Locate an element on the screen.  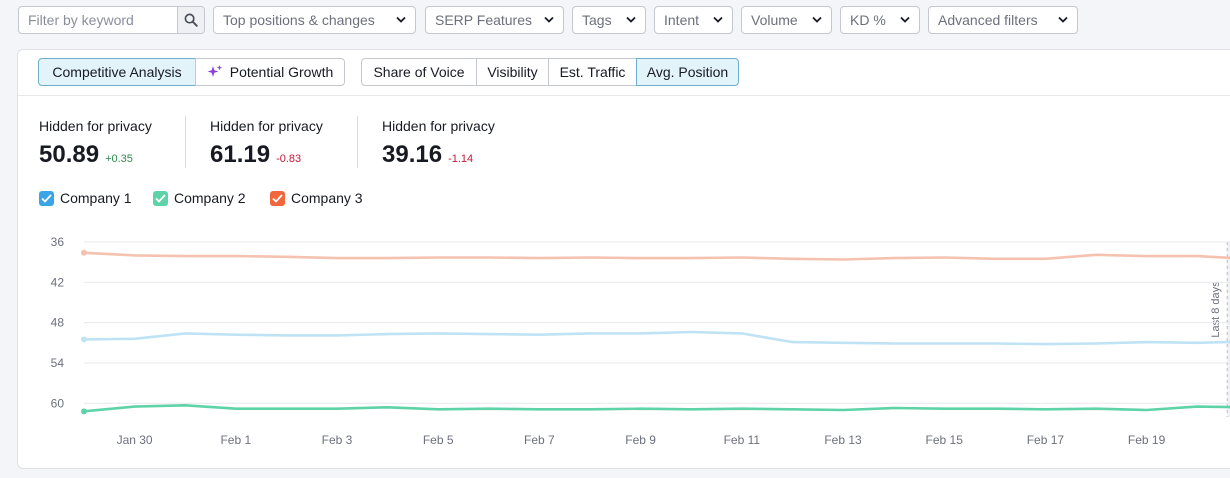
y-tick-label: 60 is located at coordinates (58, 403).